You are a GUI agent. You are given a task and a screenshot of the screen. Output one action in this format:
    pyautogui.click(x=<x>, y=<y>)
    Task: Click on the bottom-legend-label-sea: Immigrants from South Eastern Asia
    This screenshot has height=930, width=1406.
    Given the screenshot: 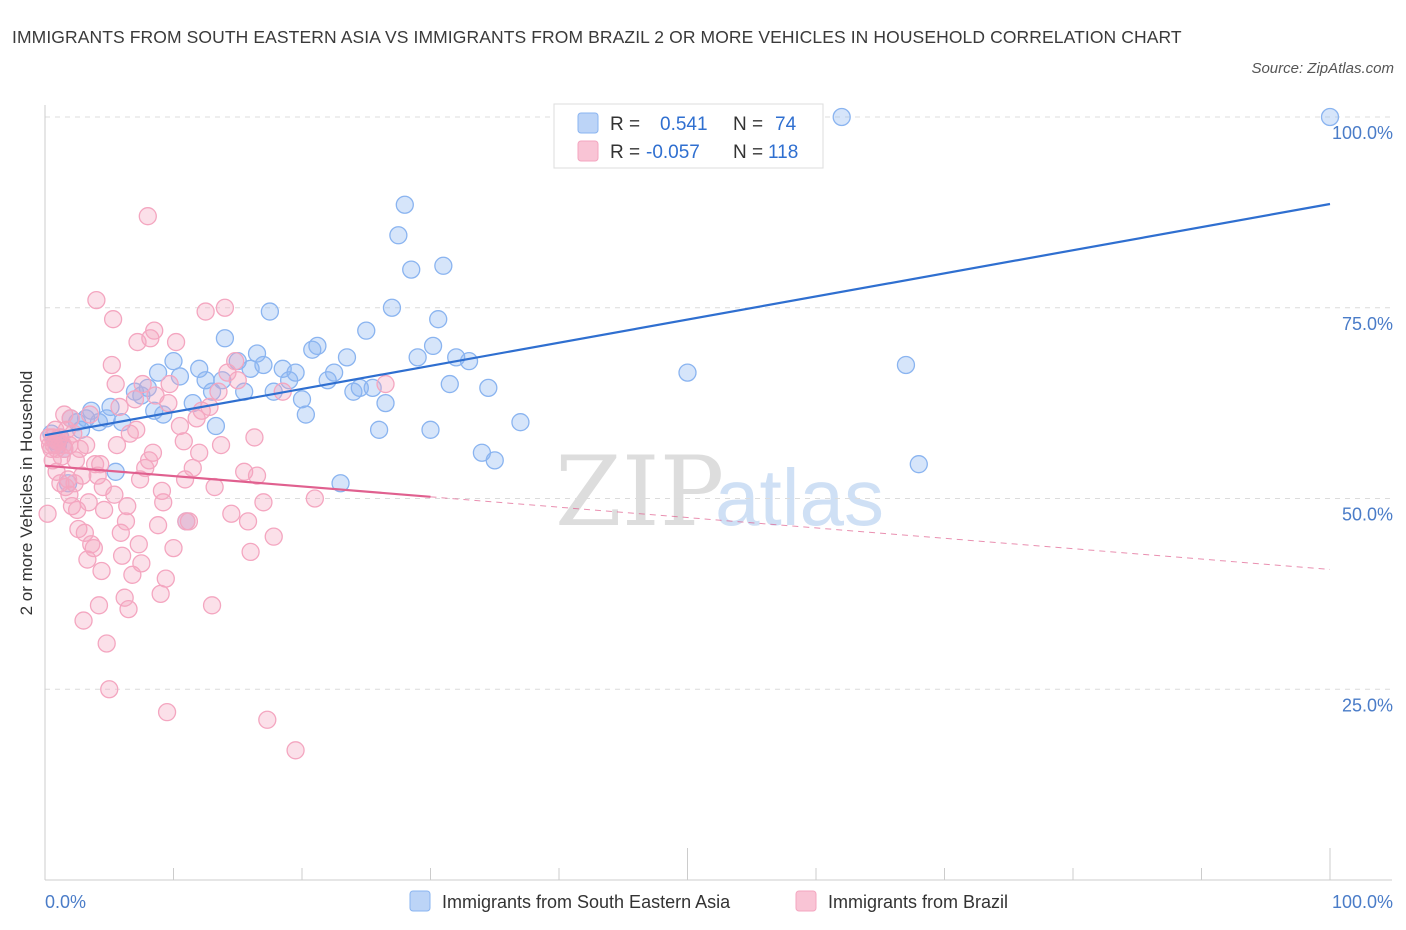 What is the action you would take?
    pyautogui.click(x=586, y=902)
    